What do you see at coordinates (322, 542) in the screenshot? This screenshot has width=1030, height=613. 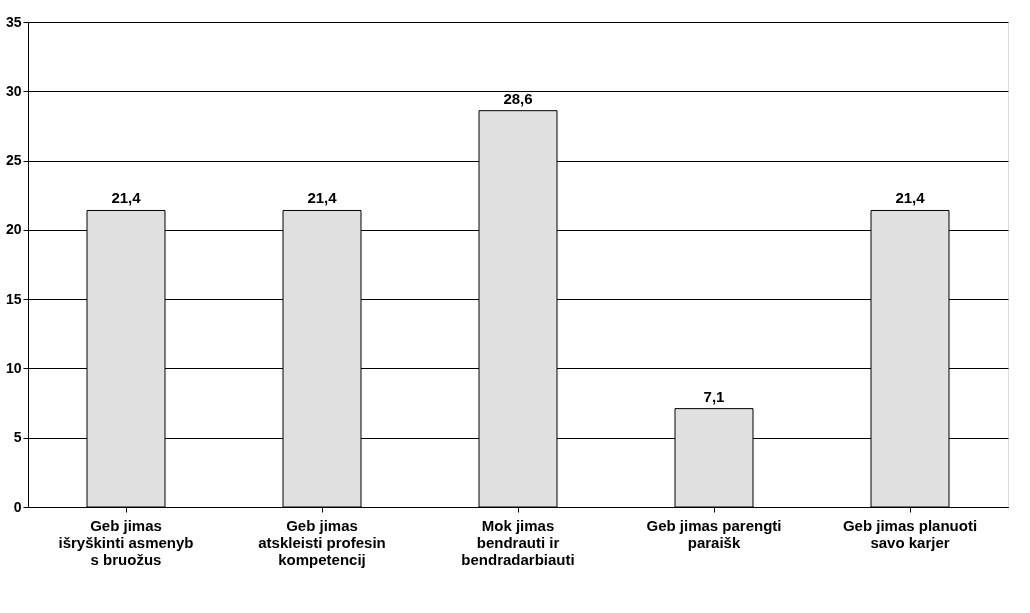 I see `x-tick-label: Geb jimas atskleisti profesin kompetencij` at bounding box center [322, 542].